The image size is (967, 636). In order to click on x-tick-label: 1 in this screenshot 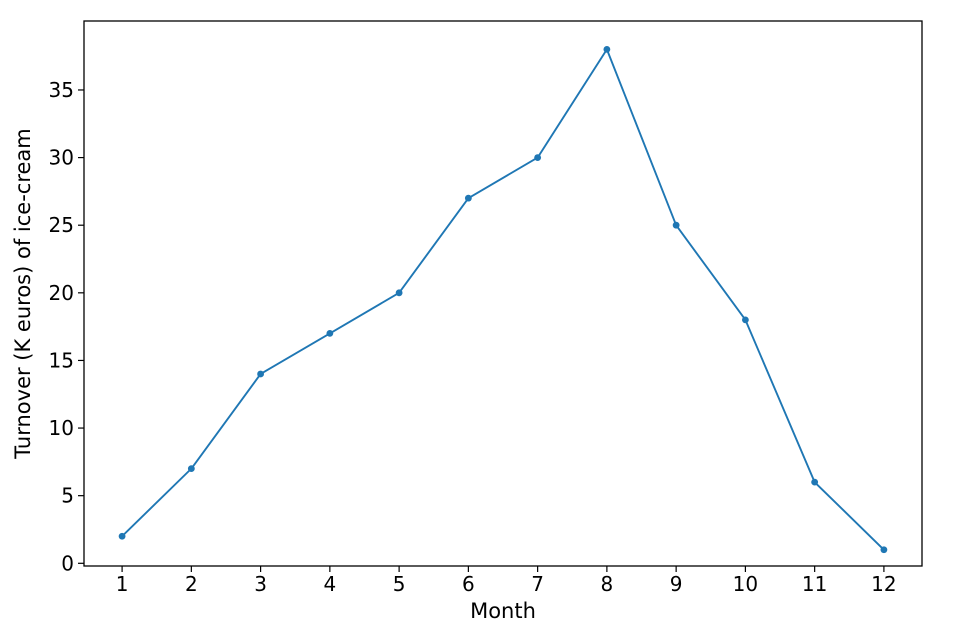, I will do `click(122, 584)`.